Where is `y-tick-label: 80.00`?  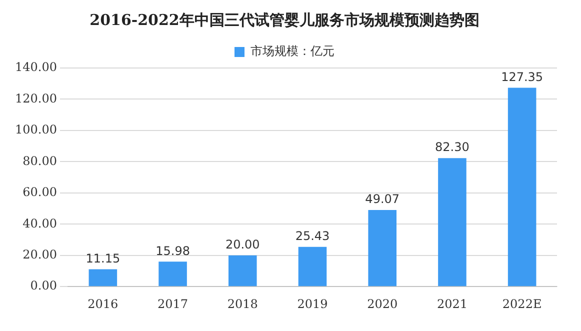
y-tick-label: 80.00 is located at coordinates (39, 161).